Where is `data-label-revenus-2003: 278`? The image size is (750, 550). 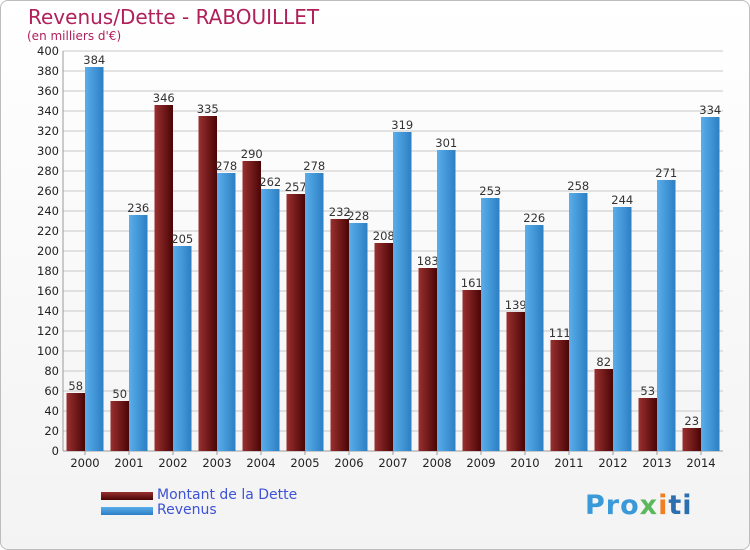
data-label-revenus-2003: 278 is located at coordinates (226, 166).